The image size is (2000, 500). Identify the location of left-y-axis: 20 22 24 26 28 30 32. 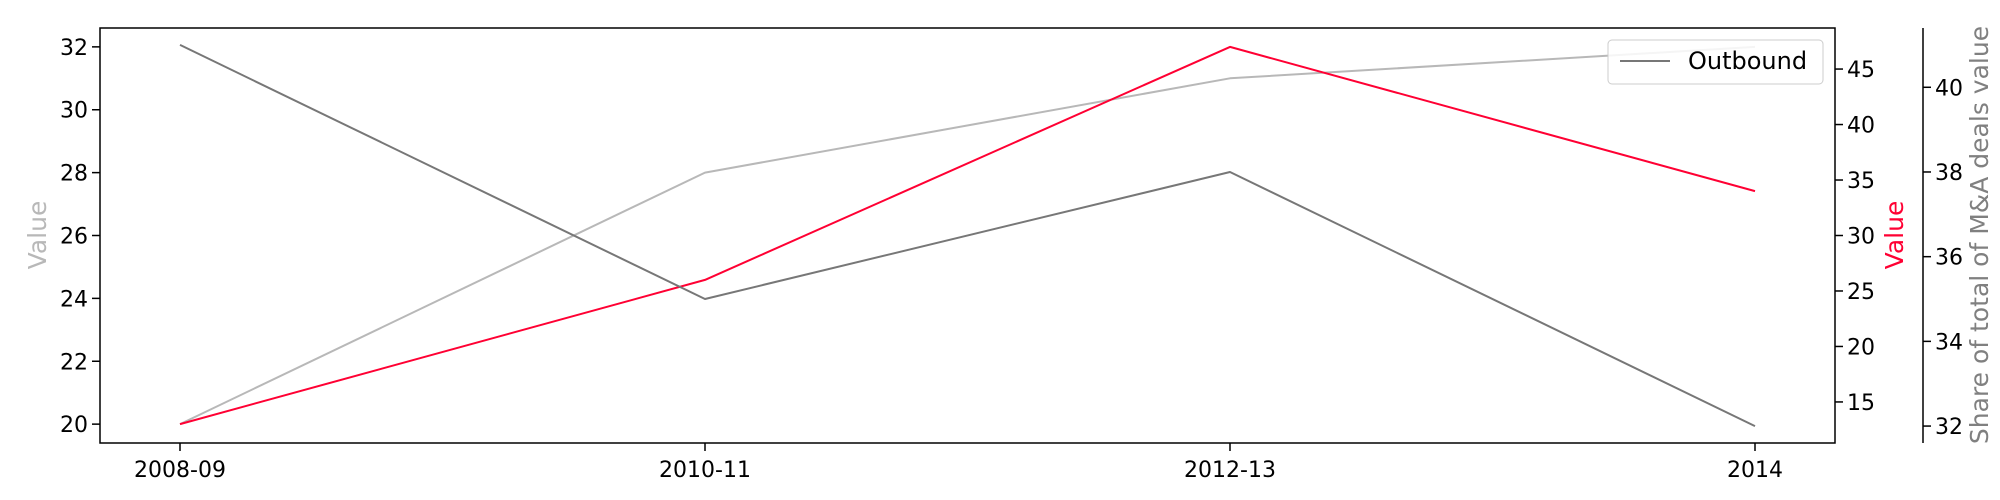
(80, 237).